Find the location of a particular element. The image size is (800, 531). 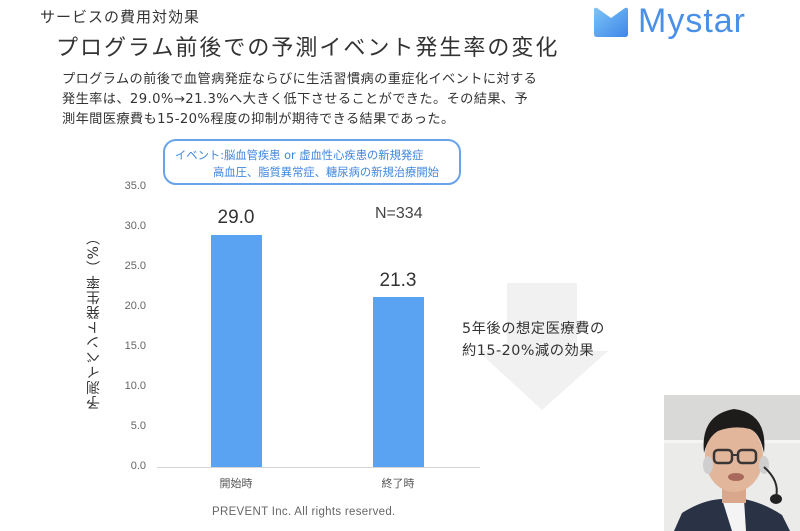

mystar-logo-icon is located at coordinates (611, 22).